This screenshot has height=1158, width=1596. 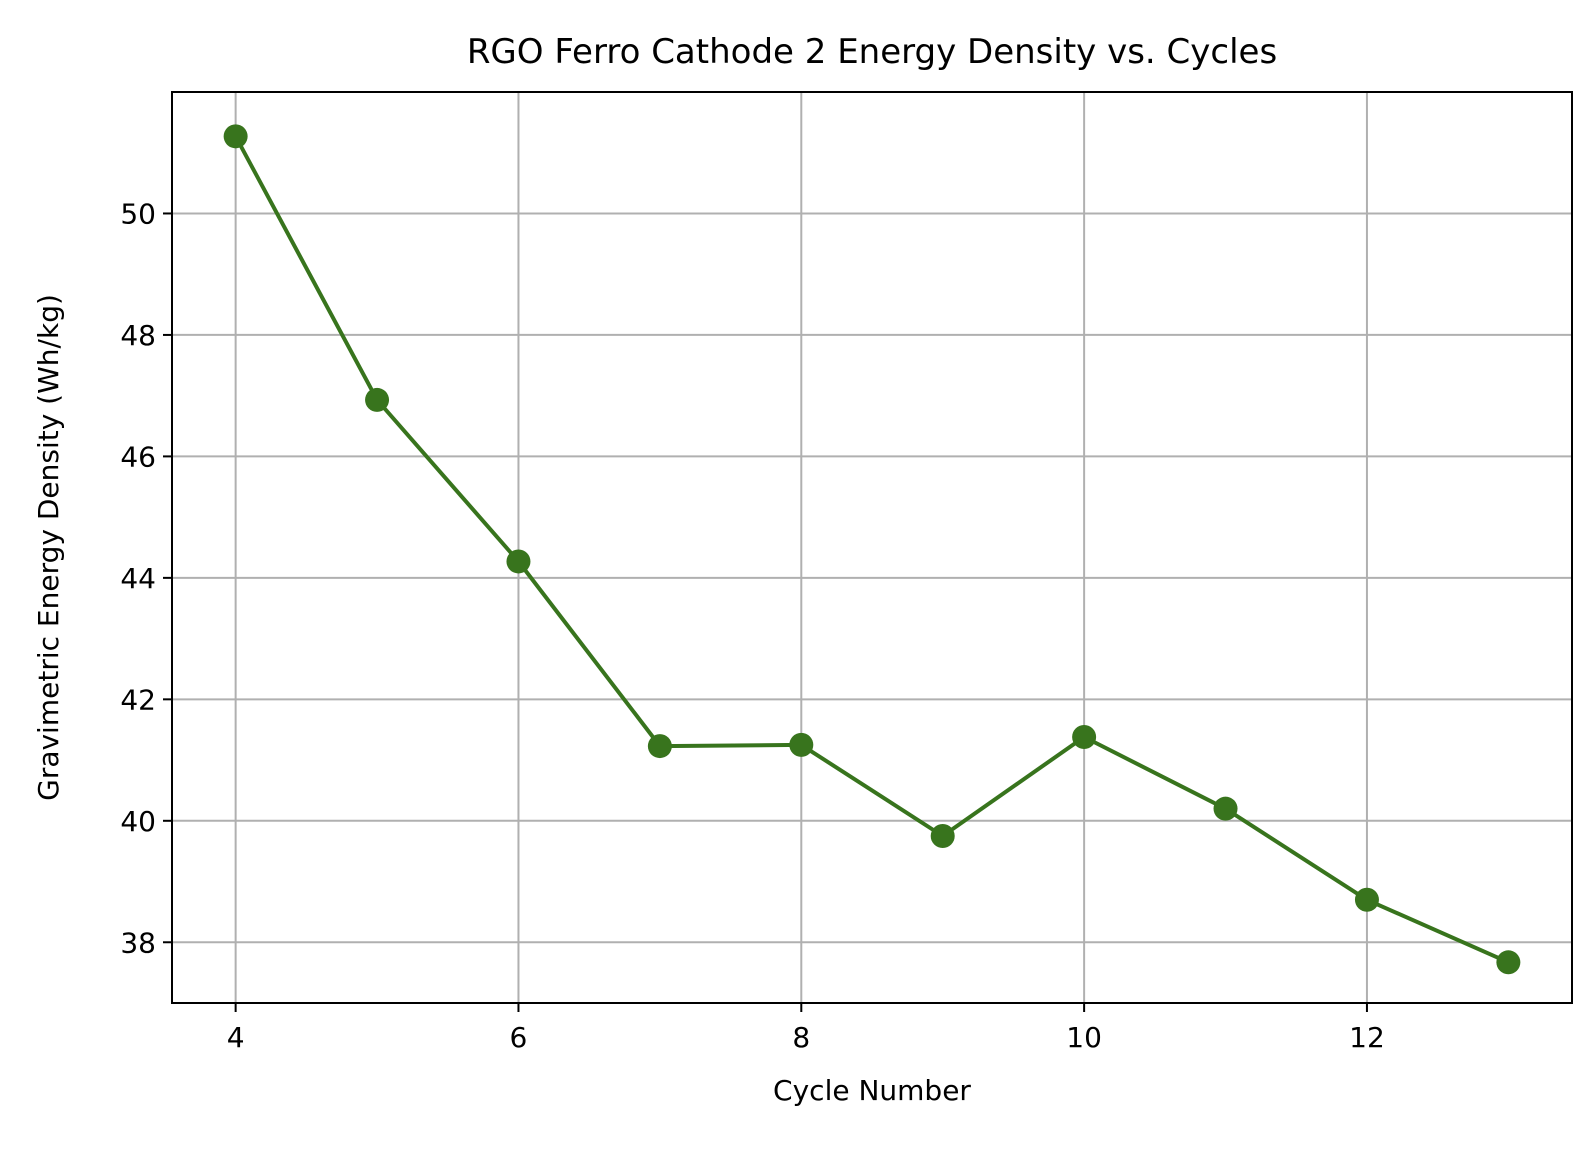 I want to click on x-tick-label: 12, so click(x=1367, y=1037).